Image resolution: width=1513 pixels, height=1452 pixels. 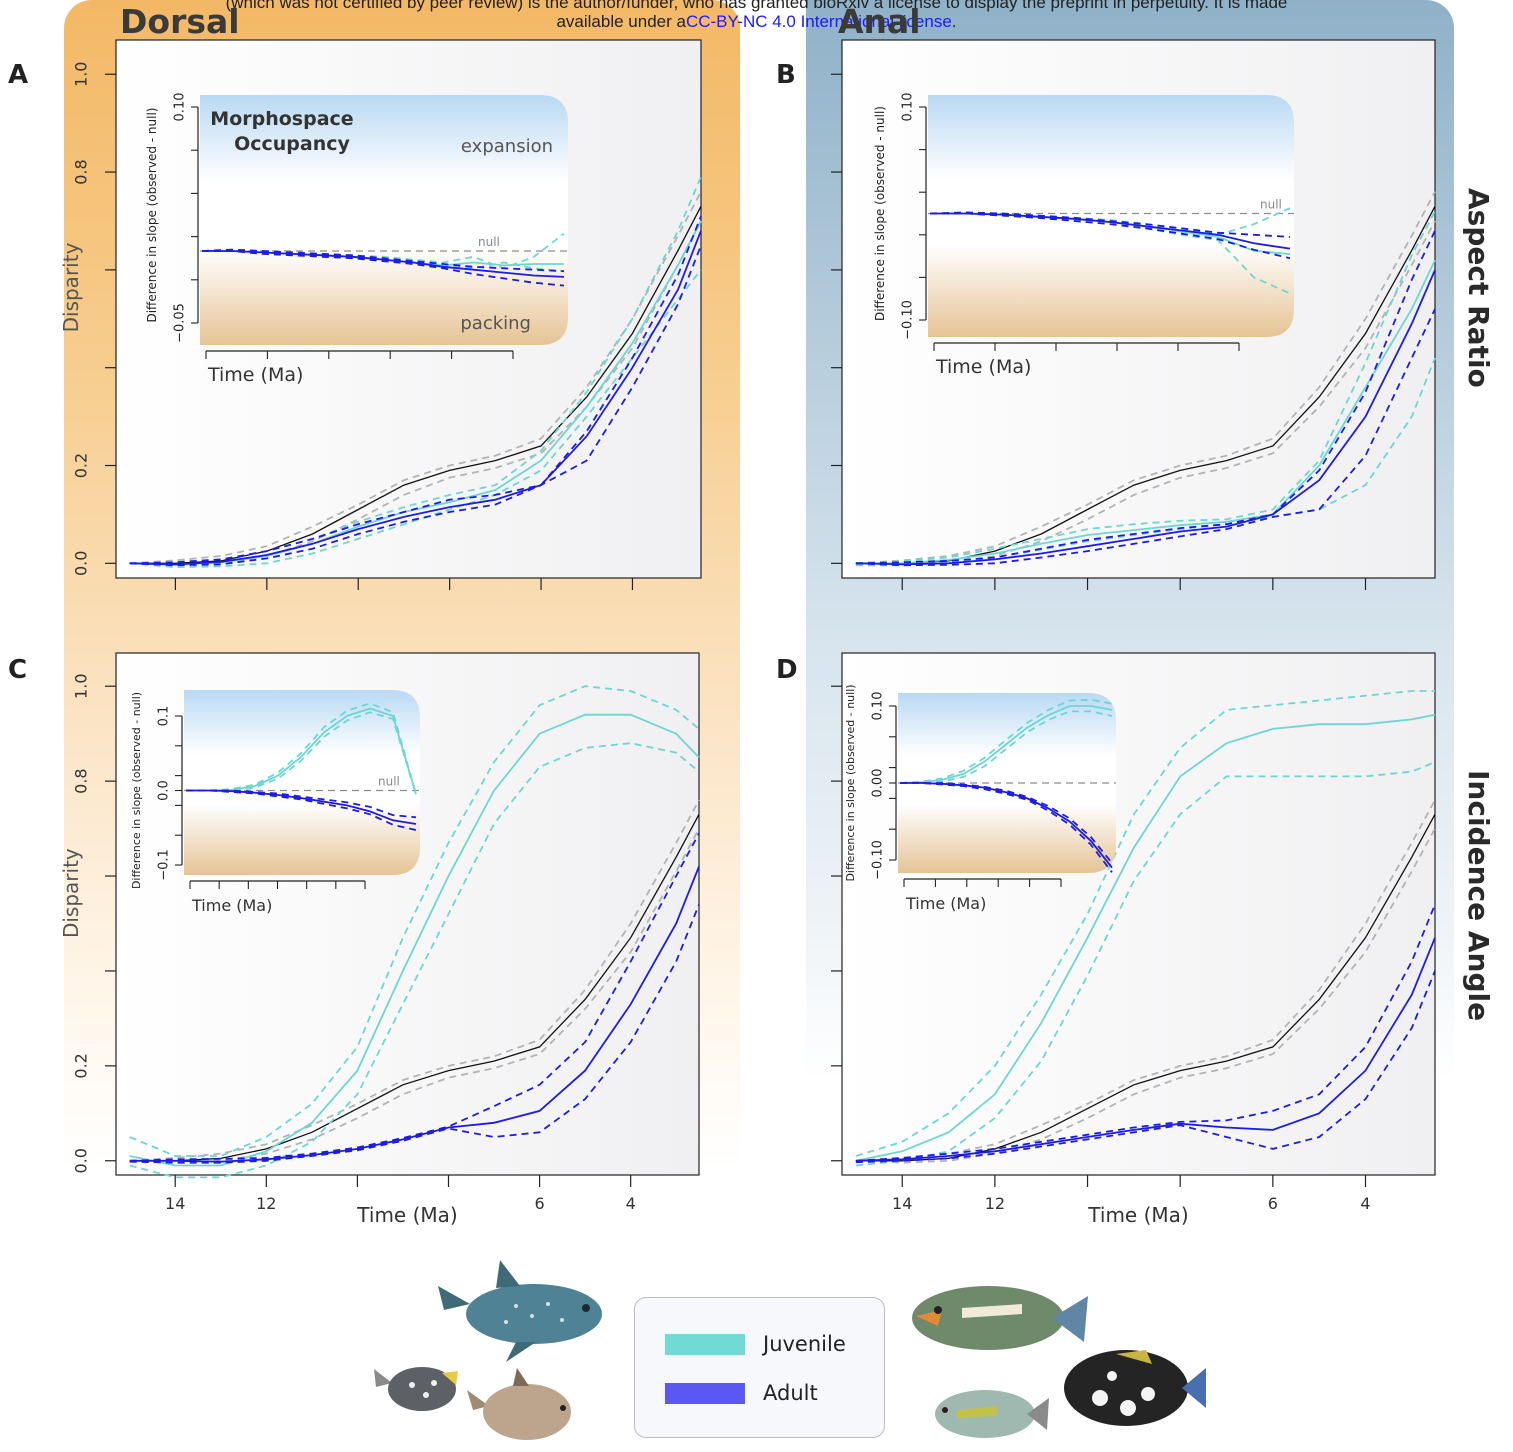 What do you see at coordinates (818, 21) in the screenshot?
I see `license-link: CC-BY-NC 4.0 International license` at bounding box center [818, 21].